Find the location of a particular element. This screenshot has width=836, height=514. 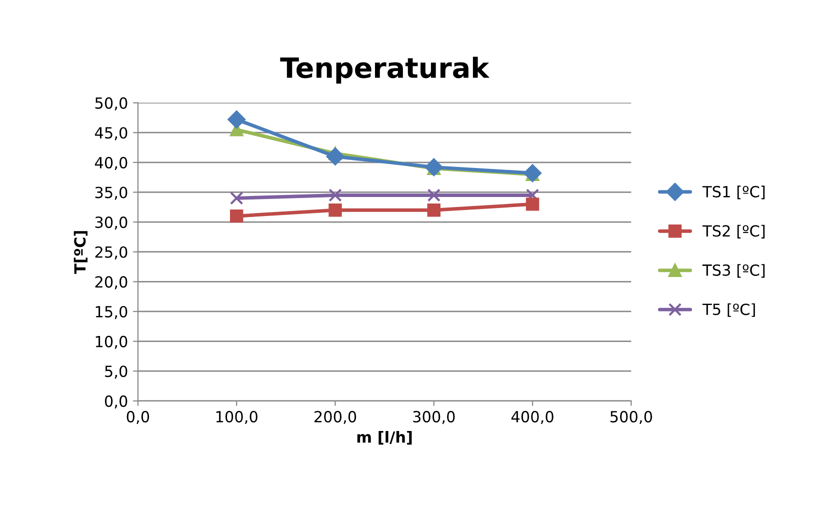

y-tick-label: 15,0 is located at coordinates (112, 313).